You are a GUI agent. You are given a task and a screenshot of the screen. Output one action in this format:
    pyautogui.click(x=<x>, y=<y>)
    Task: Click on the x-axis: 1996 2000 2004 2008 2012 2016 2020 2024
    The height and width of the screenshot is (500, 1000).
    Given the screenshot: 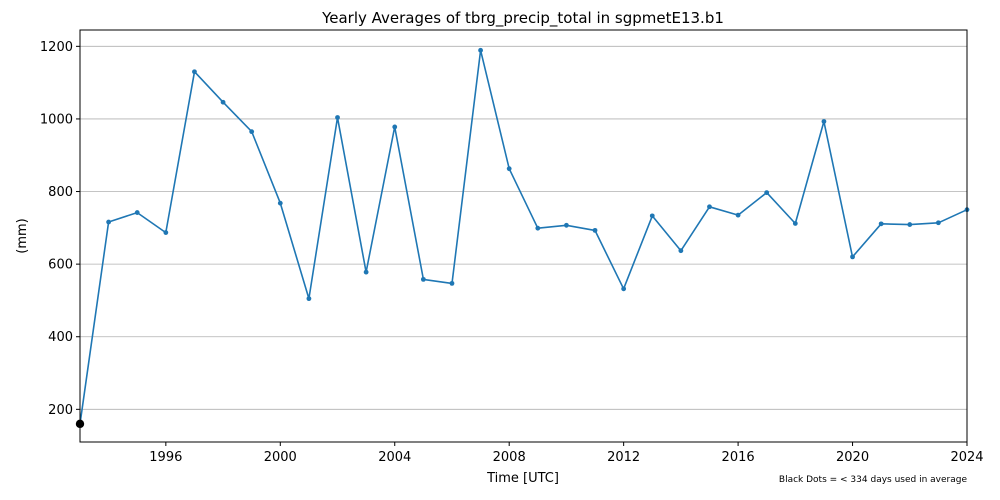 What is the action you would take?
    pyautogui.click(x=566, y=453)
    